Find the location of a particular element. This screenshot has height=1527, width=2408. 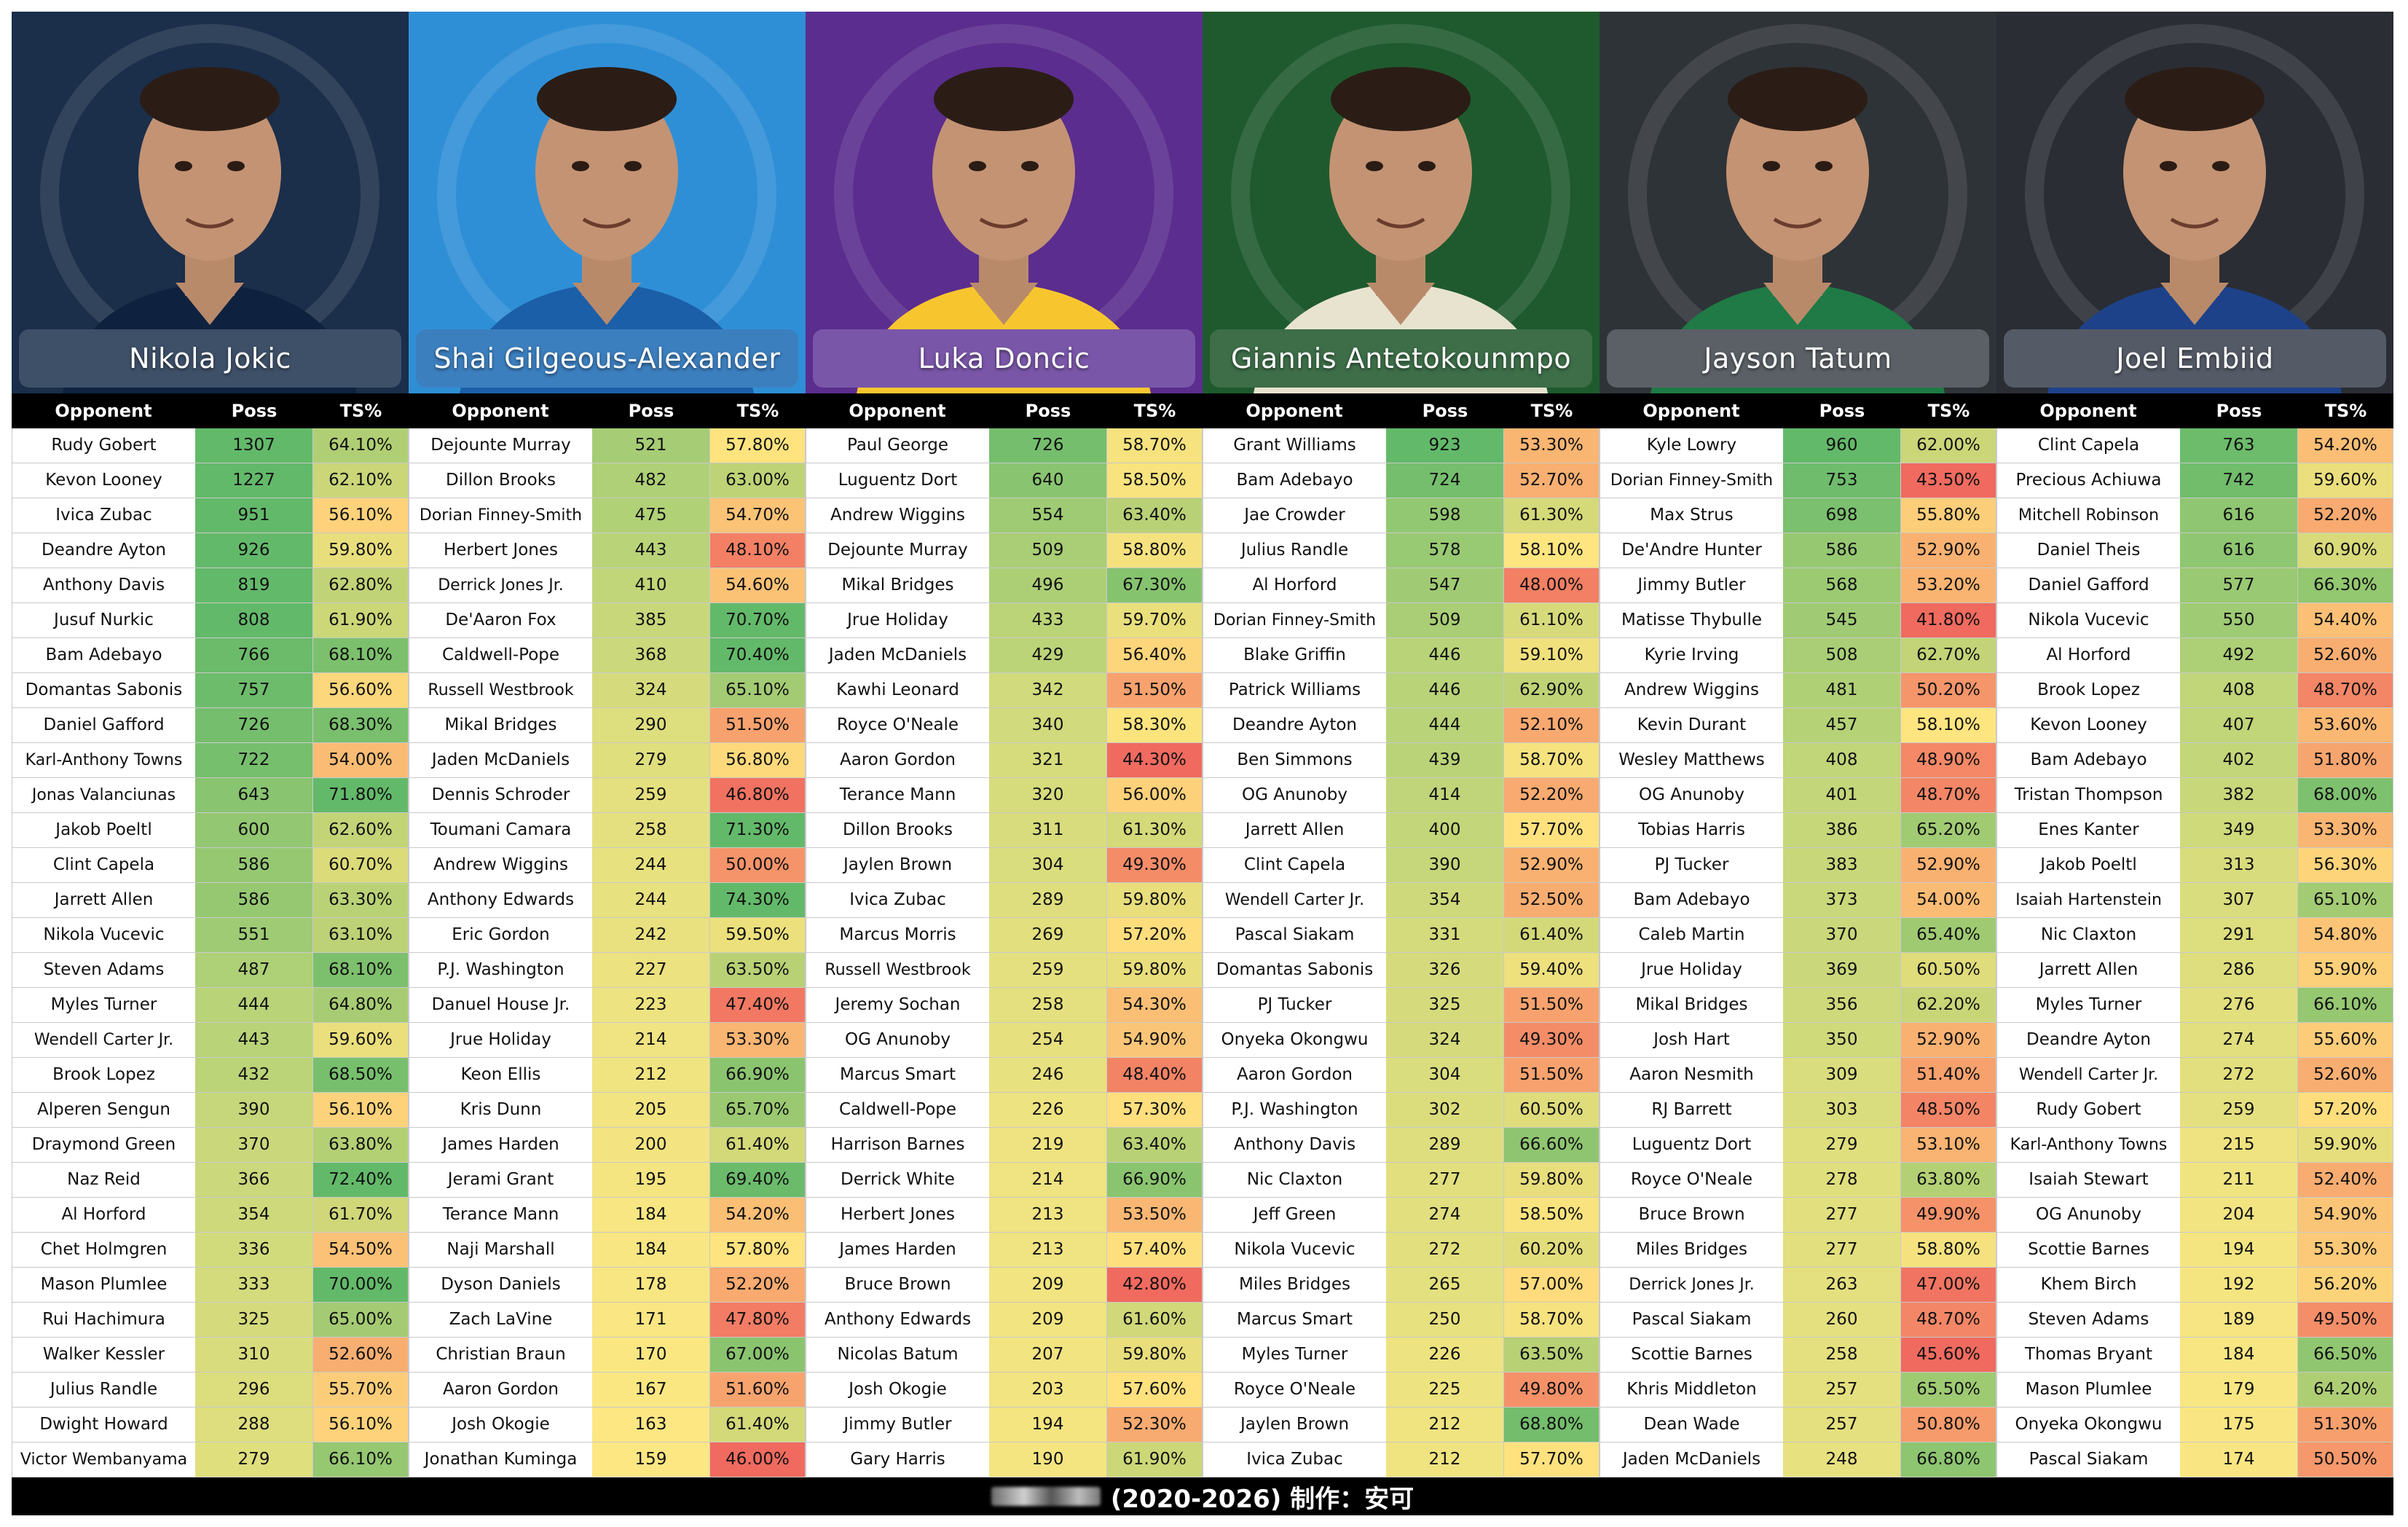

opponent-cell: Toumani Camara is located at coordinates (501, 830).